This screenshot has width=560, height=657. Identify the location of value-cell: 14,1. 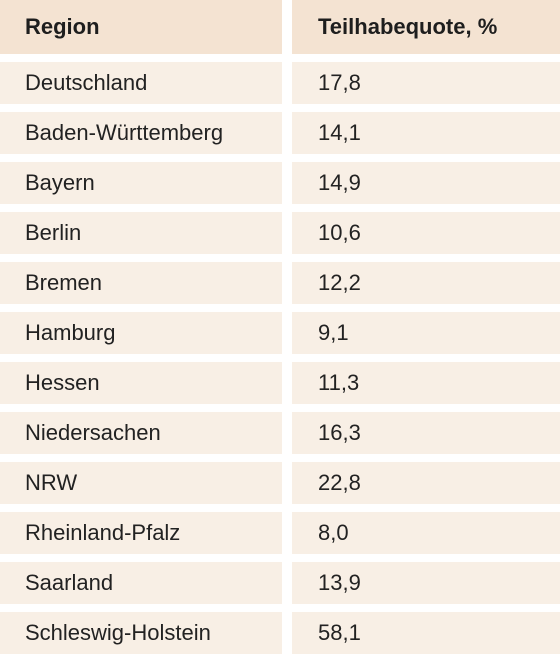
(426, 133).